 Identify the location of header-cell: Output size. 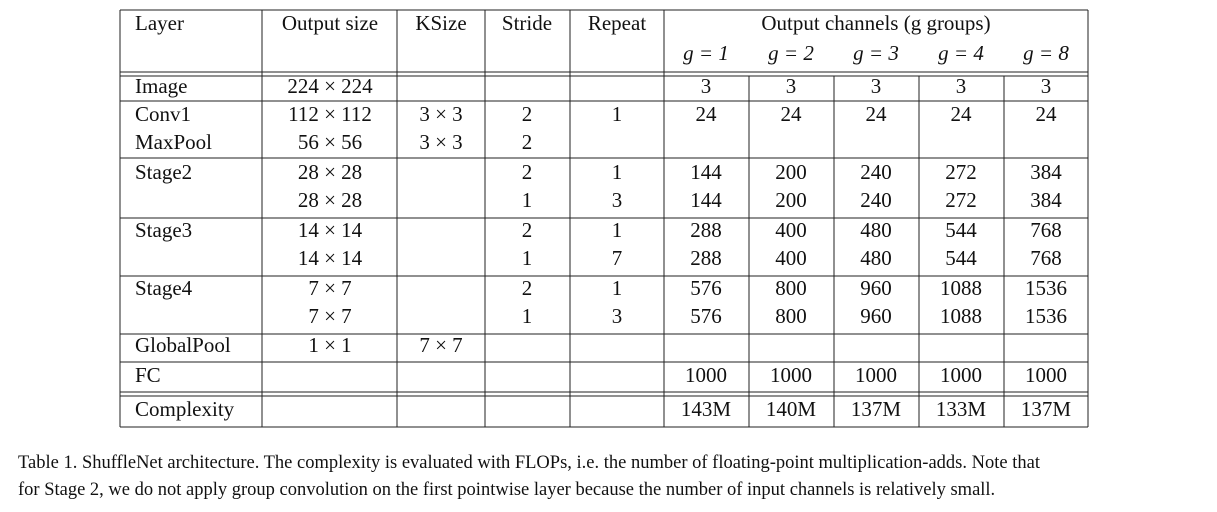
(330, 23).